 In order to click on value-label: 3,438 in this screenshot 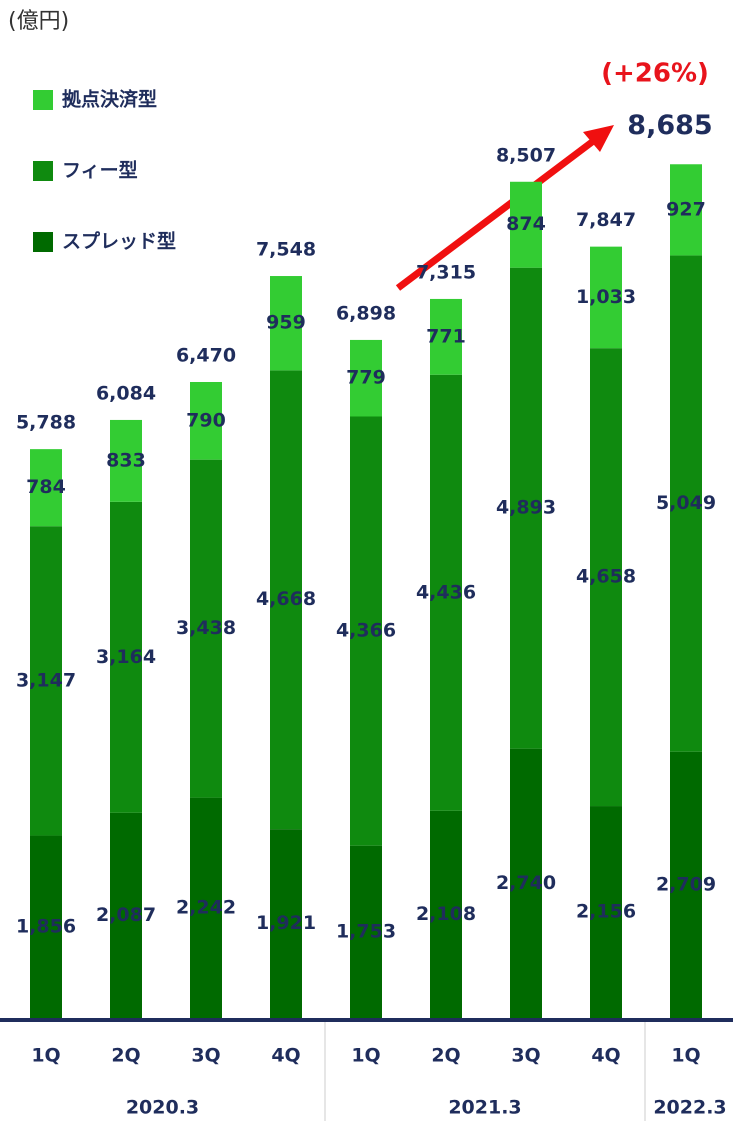, I will do `click(206, 628)`.